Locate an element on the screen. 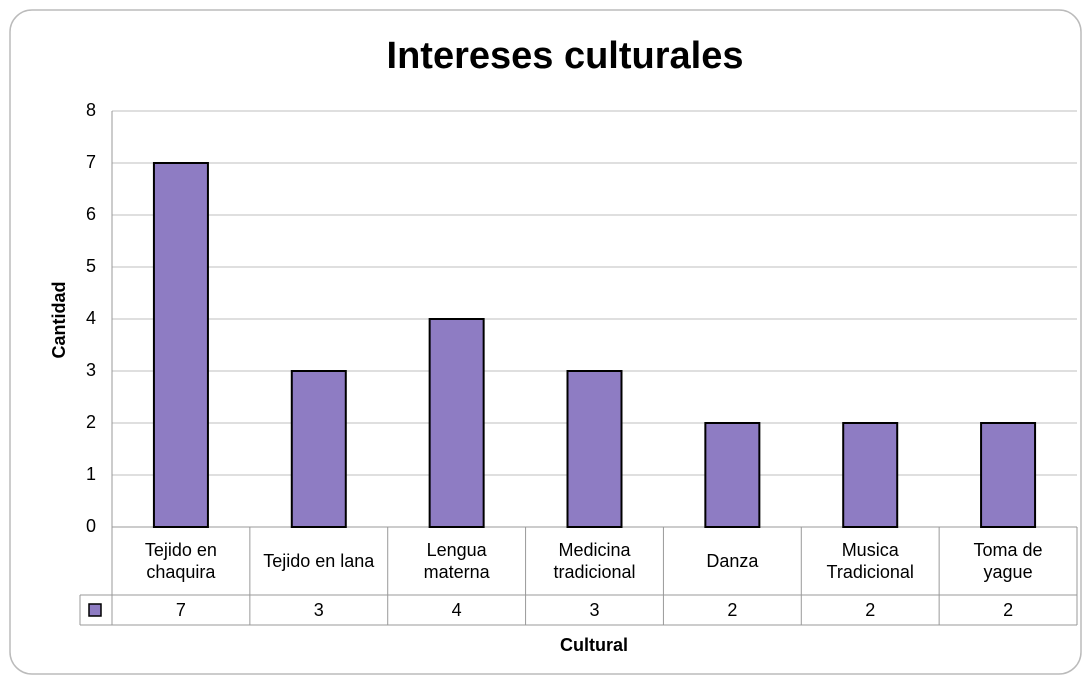 The width and height of the screenshot is (1092, 681). y-tick-label: 0 is located at coordinates (91, 526).